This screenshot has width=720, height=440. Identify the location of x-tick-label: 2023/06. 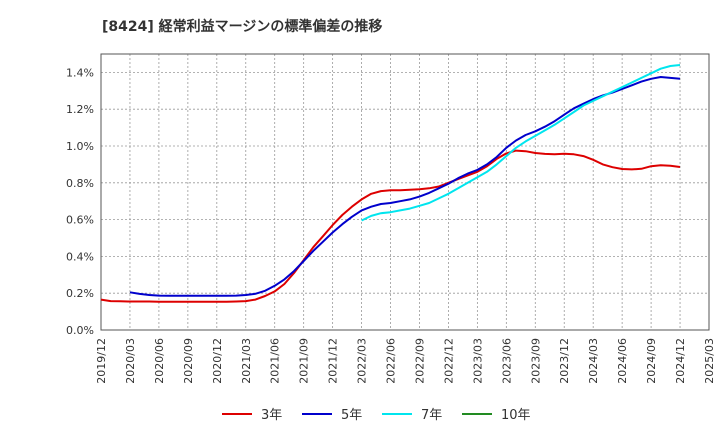
(506, 361).